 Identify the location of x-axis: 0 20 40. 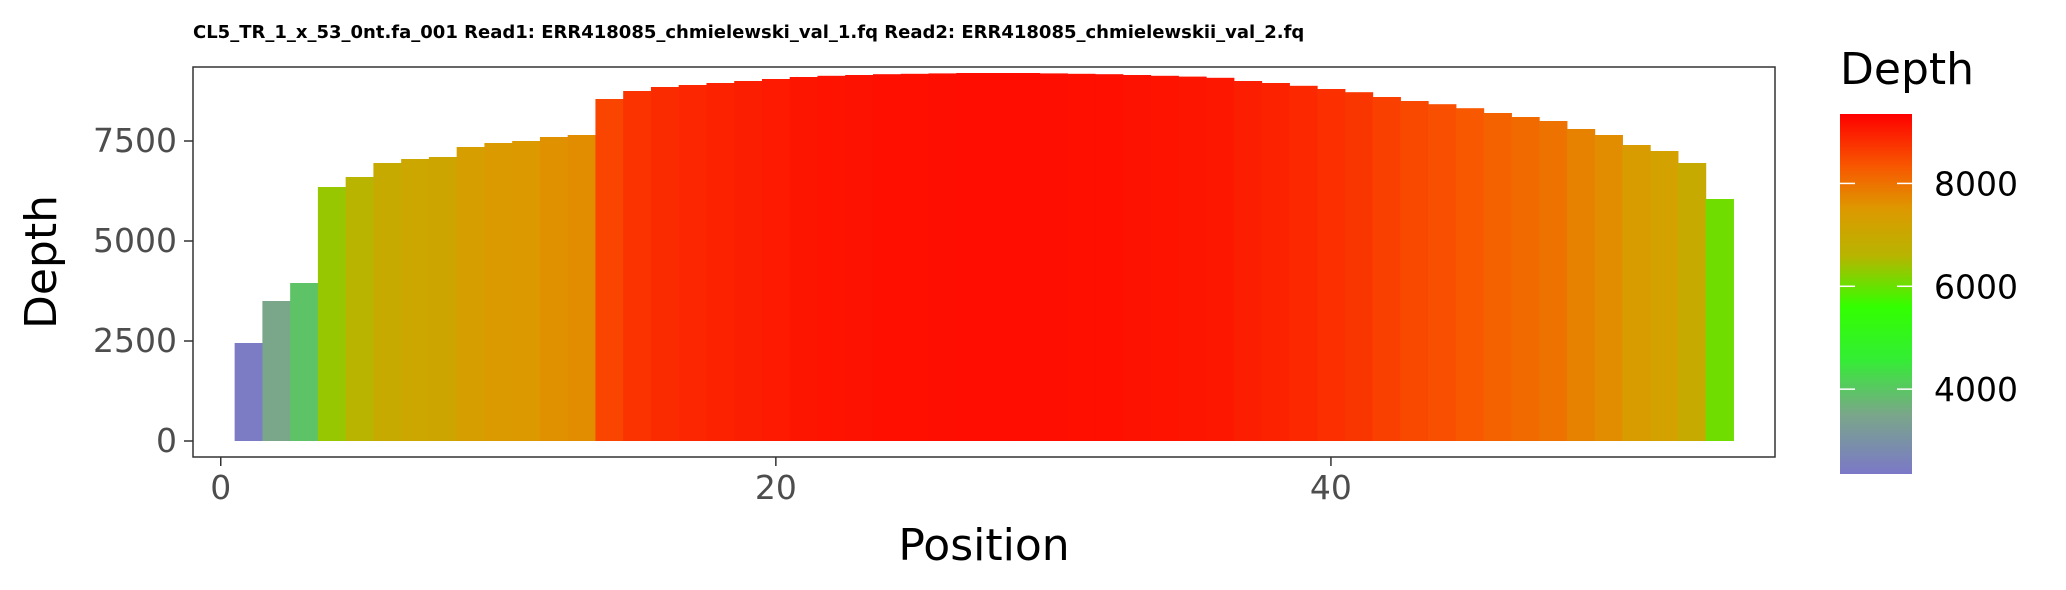
(781, 482).